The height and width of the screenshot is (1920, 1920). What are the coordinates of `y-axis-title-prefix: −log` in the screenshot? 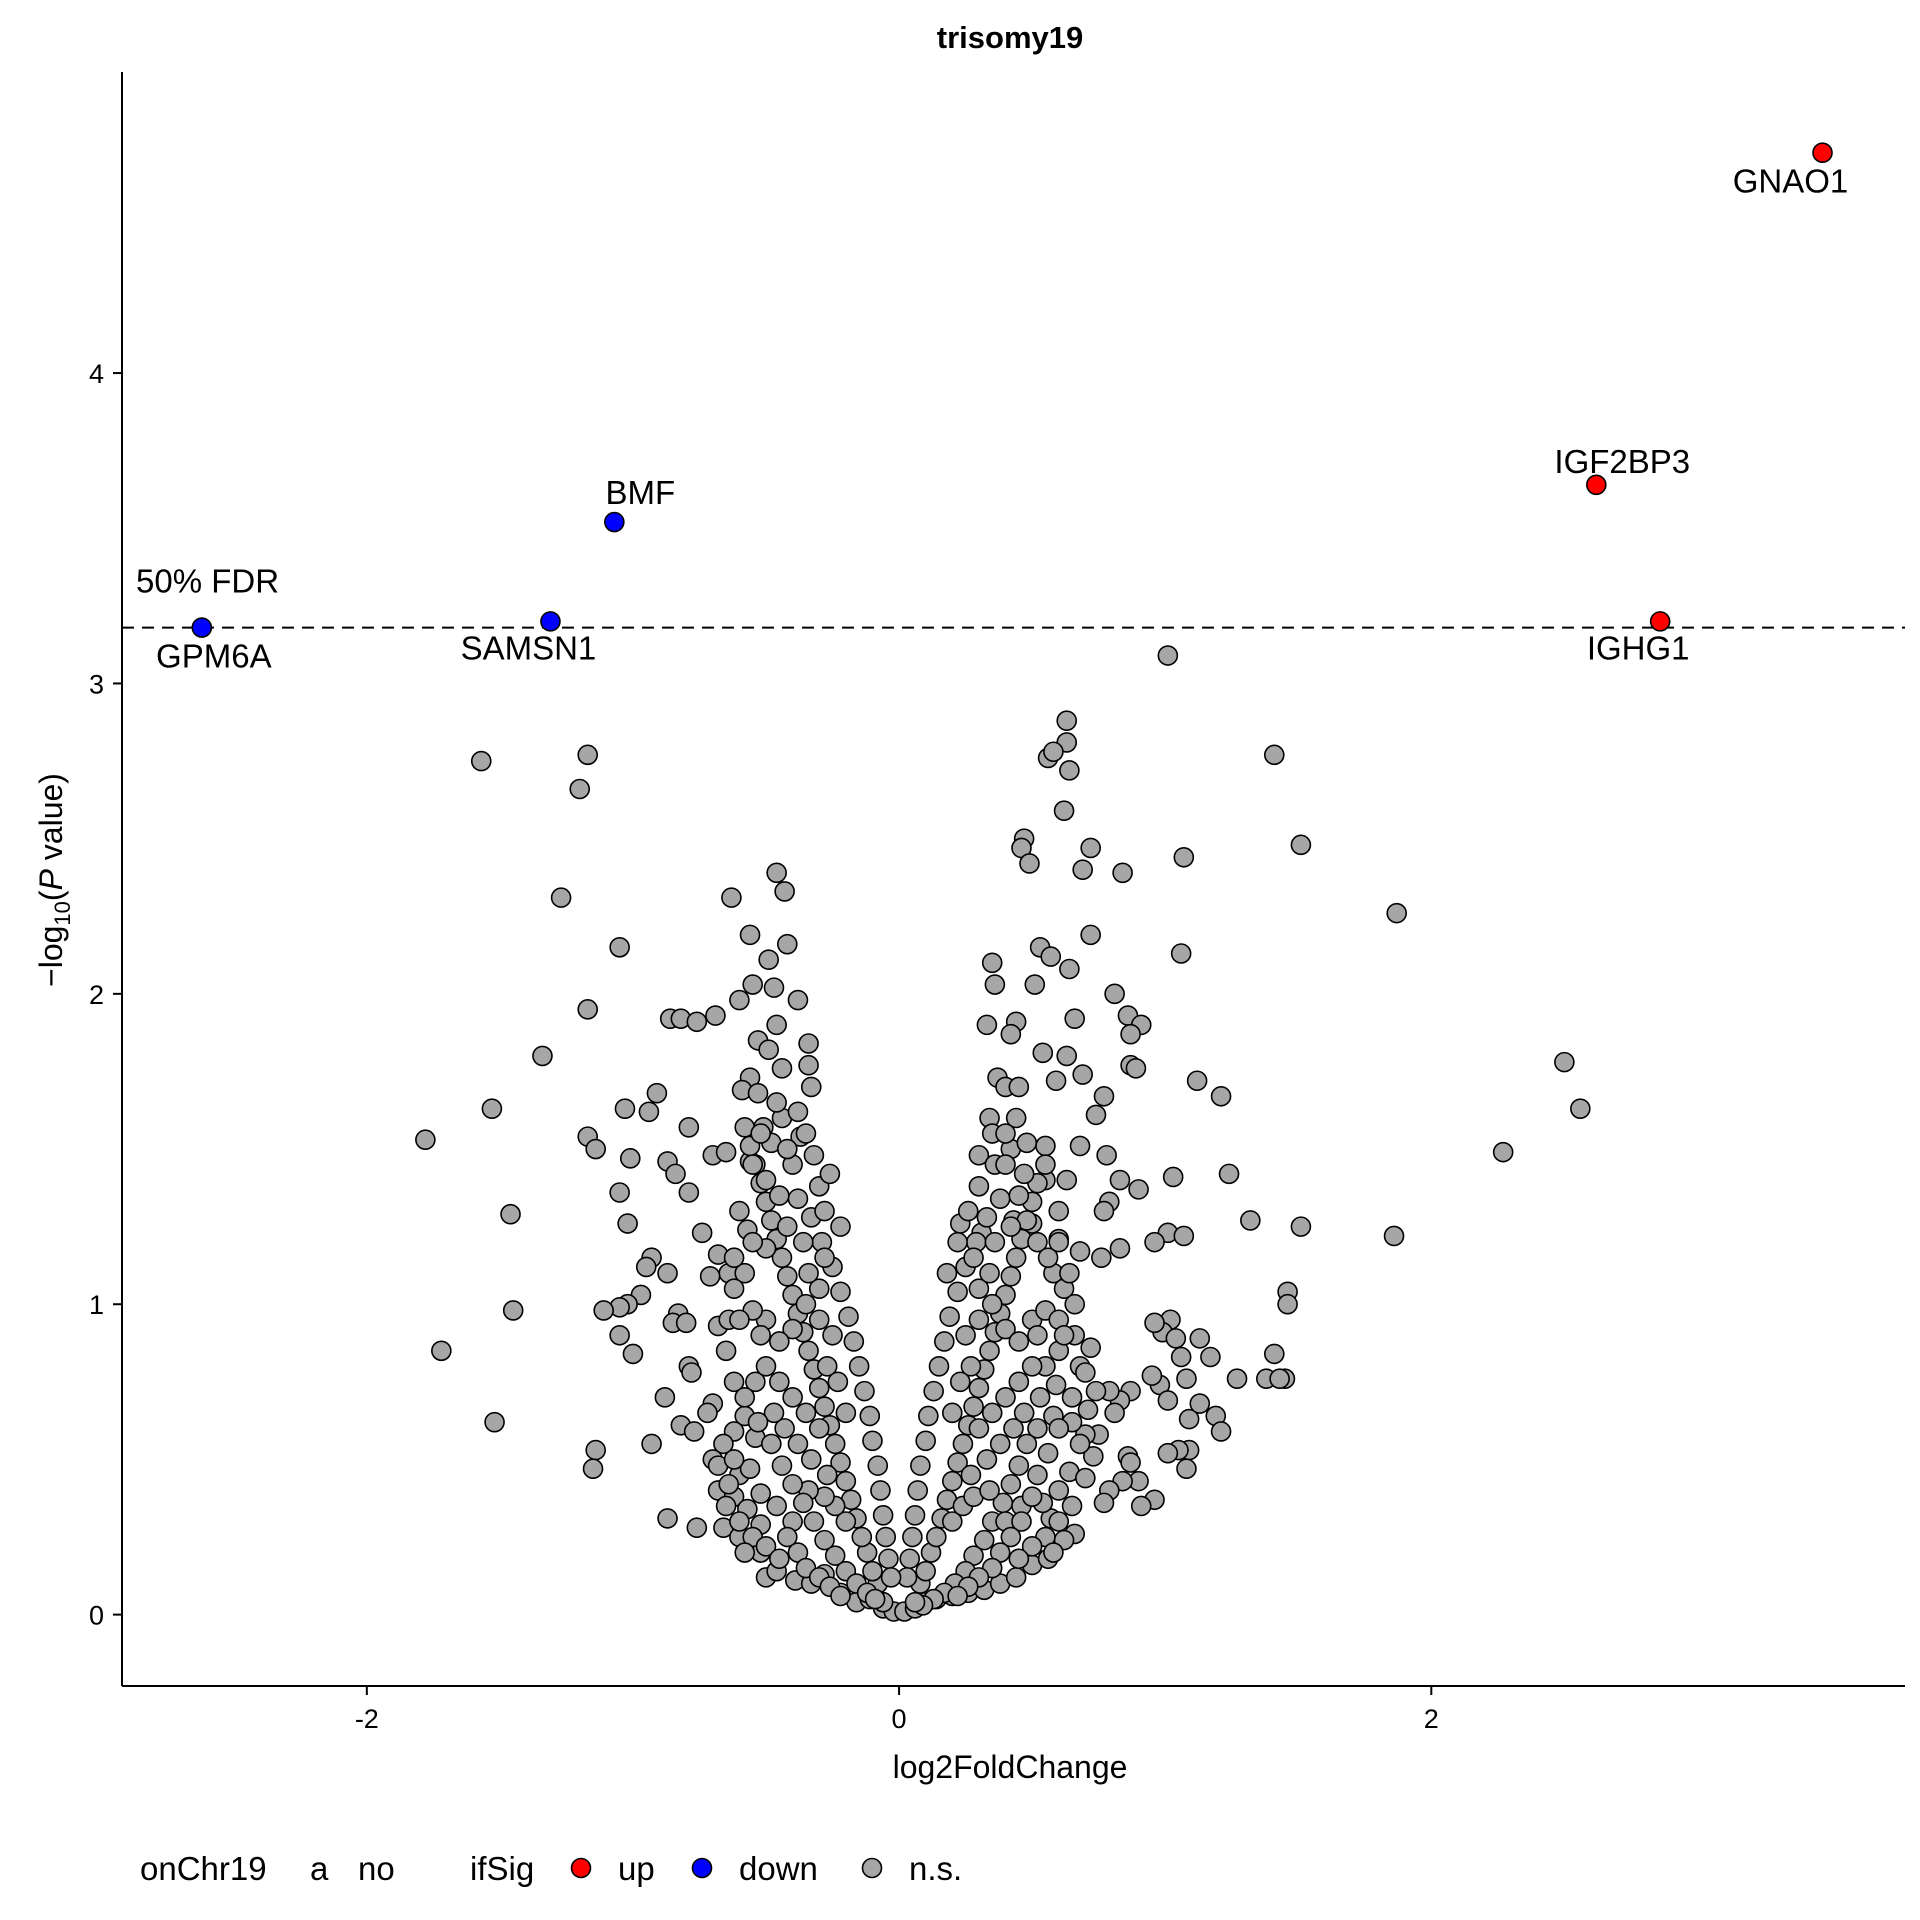 It's located at (51, 956).